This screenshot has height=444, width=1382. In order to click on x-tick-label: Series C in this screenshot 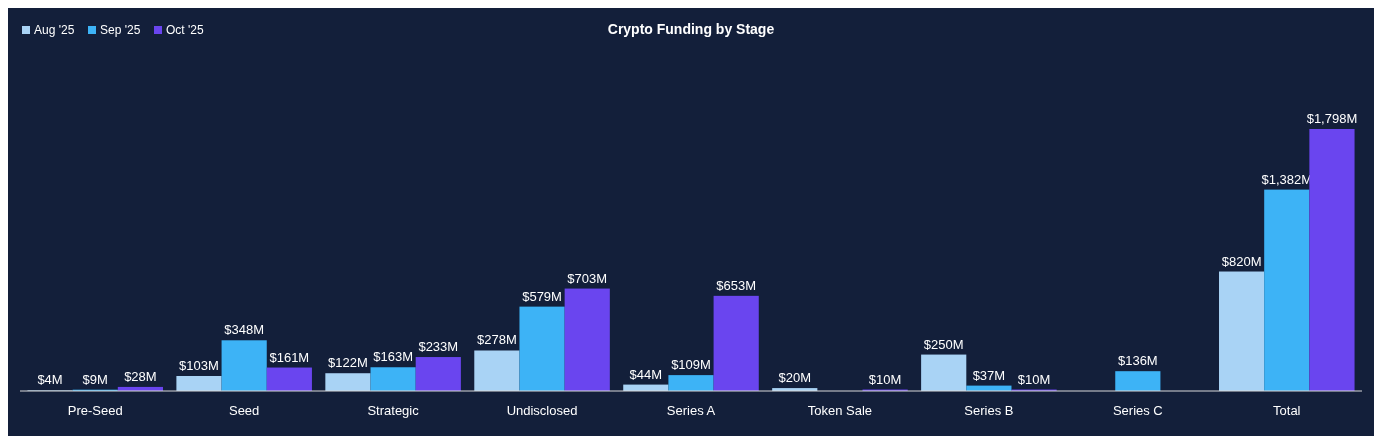, I will do `click(1137, 410)`.